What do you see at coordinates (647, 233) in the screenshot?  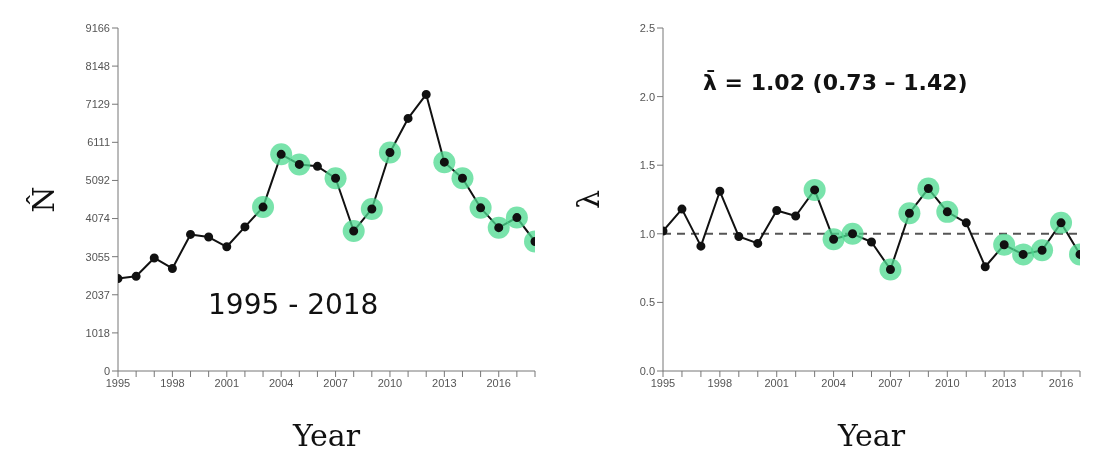 I see `y-tick-label: 1.0` at bounding box center [647, 233].